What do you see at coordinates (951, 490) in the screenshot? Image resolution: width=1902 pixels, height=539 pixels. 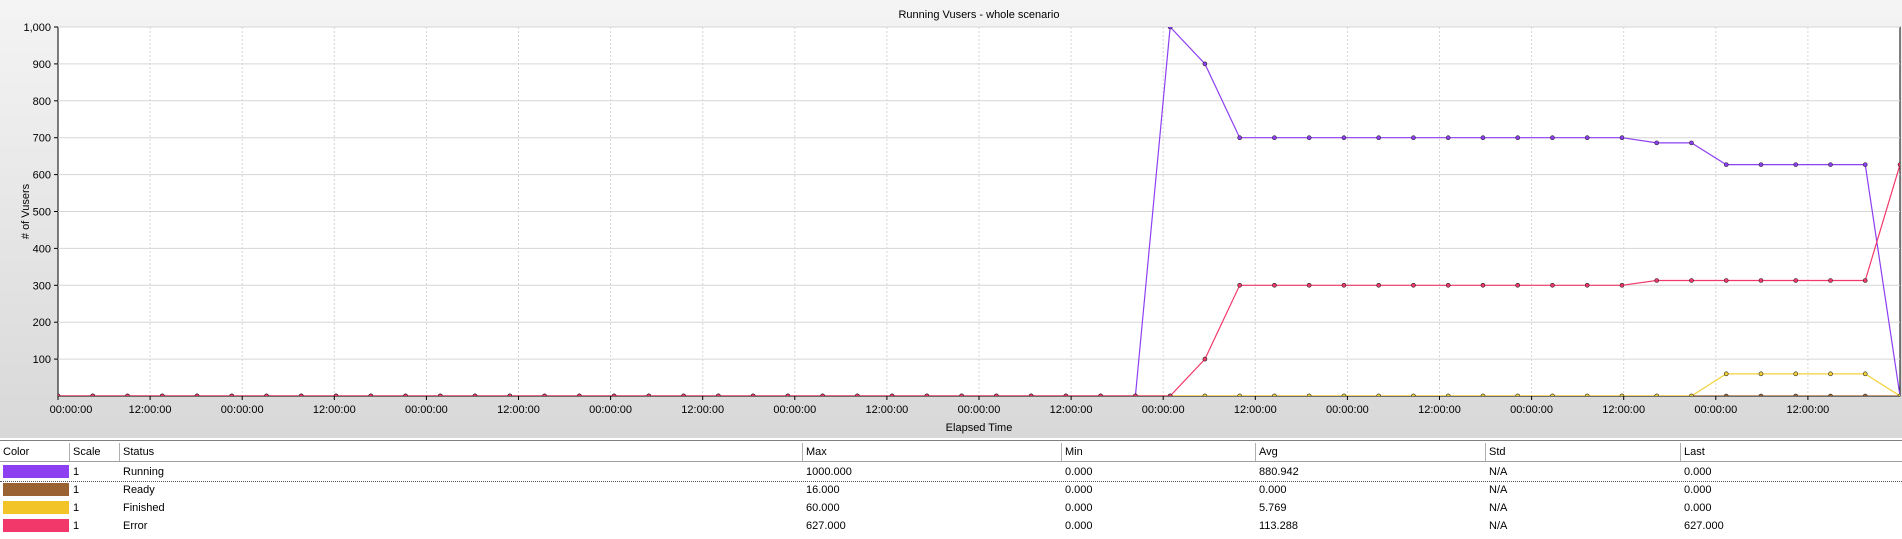 I see `legend-row-ready: 1 Ready 16.000 0.000 0.000 N/A 0.000` at bounding box center [951, 490].